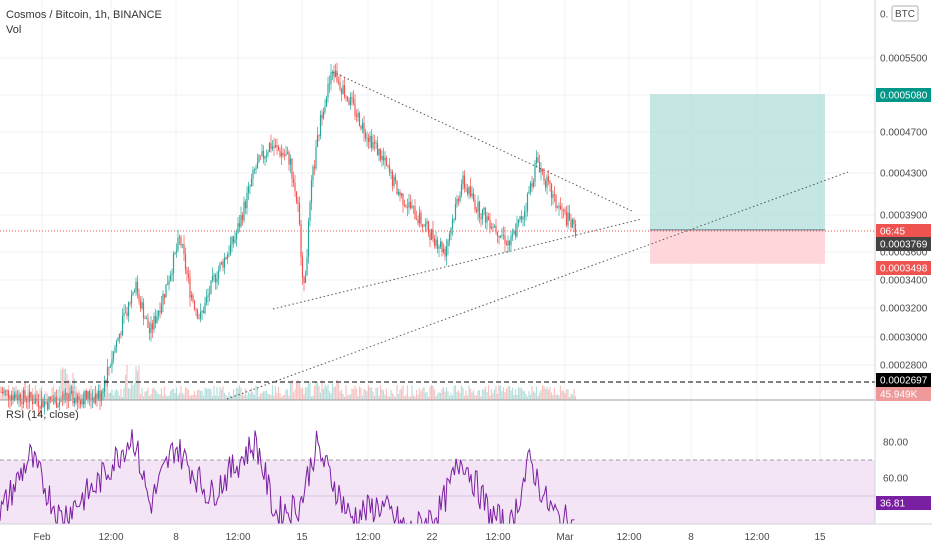 The height and width of the screenshot is (550, 932). I want to click on time-axis, so click(437, 537).